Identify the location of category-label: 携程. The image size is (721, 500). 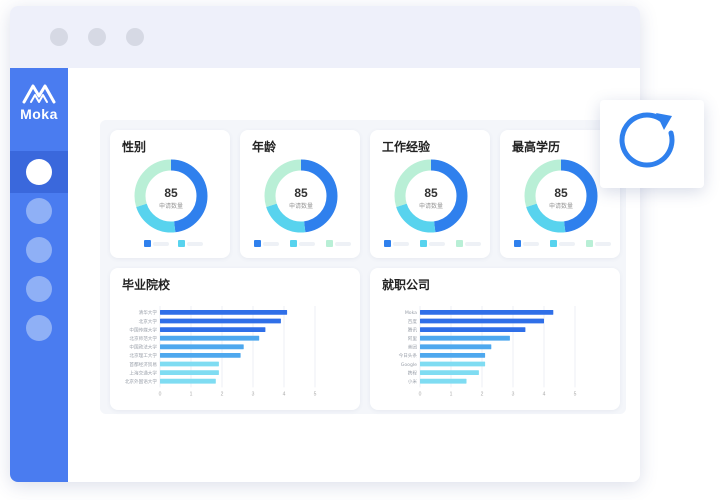
(413, 372).